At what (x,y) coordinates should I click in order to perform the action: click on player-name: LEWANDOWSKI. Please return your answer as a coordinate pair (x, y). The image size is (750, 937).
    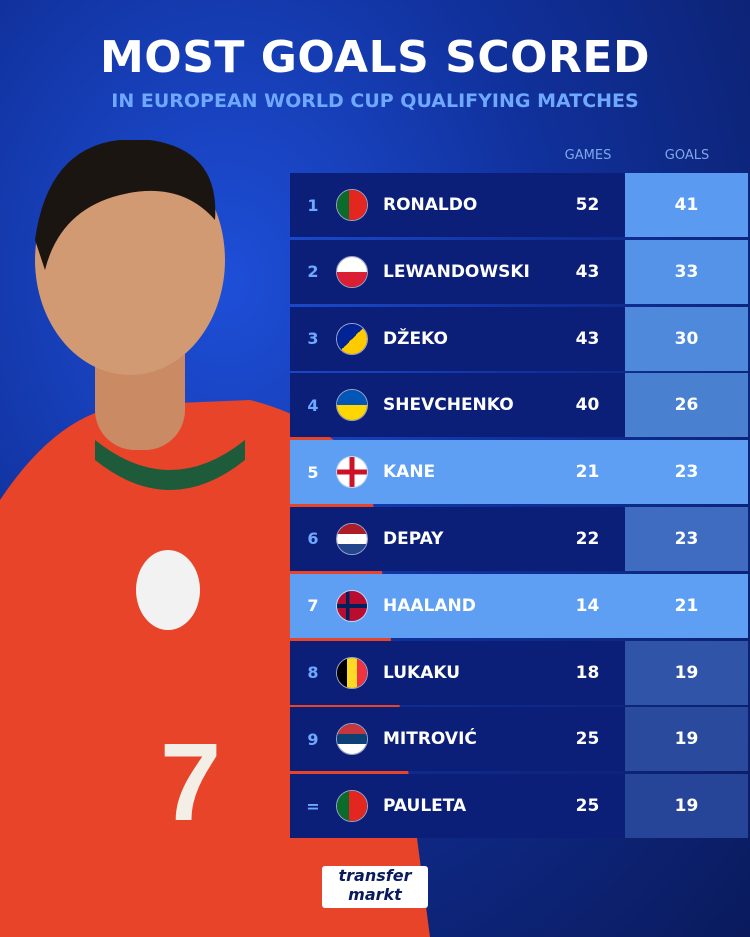
    Looking at the image, I should click on (456, 271).